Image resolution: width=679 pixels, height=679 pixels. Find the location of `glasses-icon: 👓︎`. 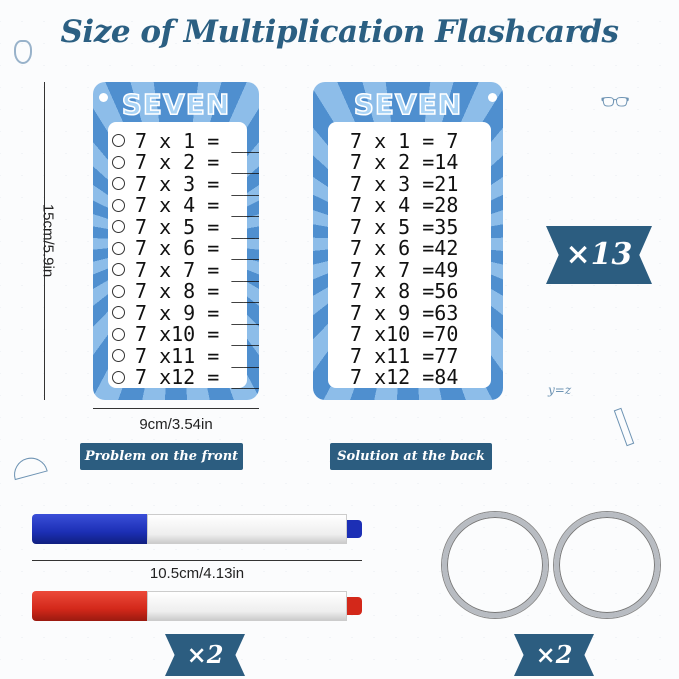

glasses-icon: 👓︎ is located at coordinates (615, 102).